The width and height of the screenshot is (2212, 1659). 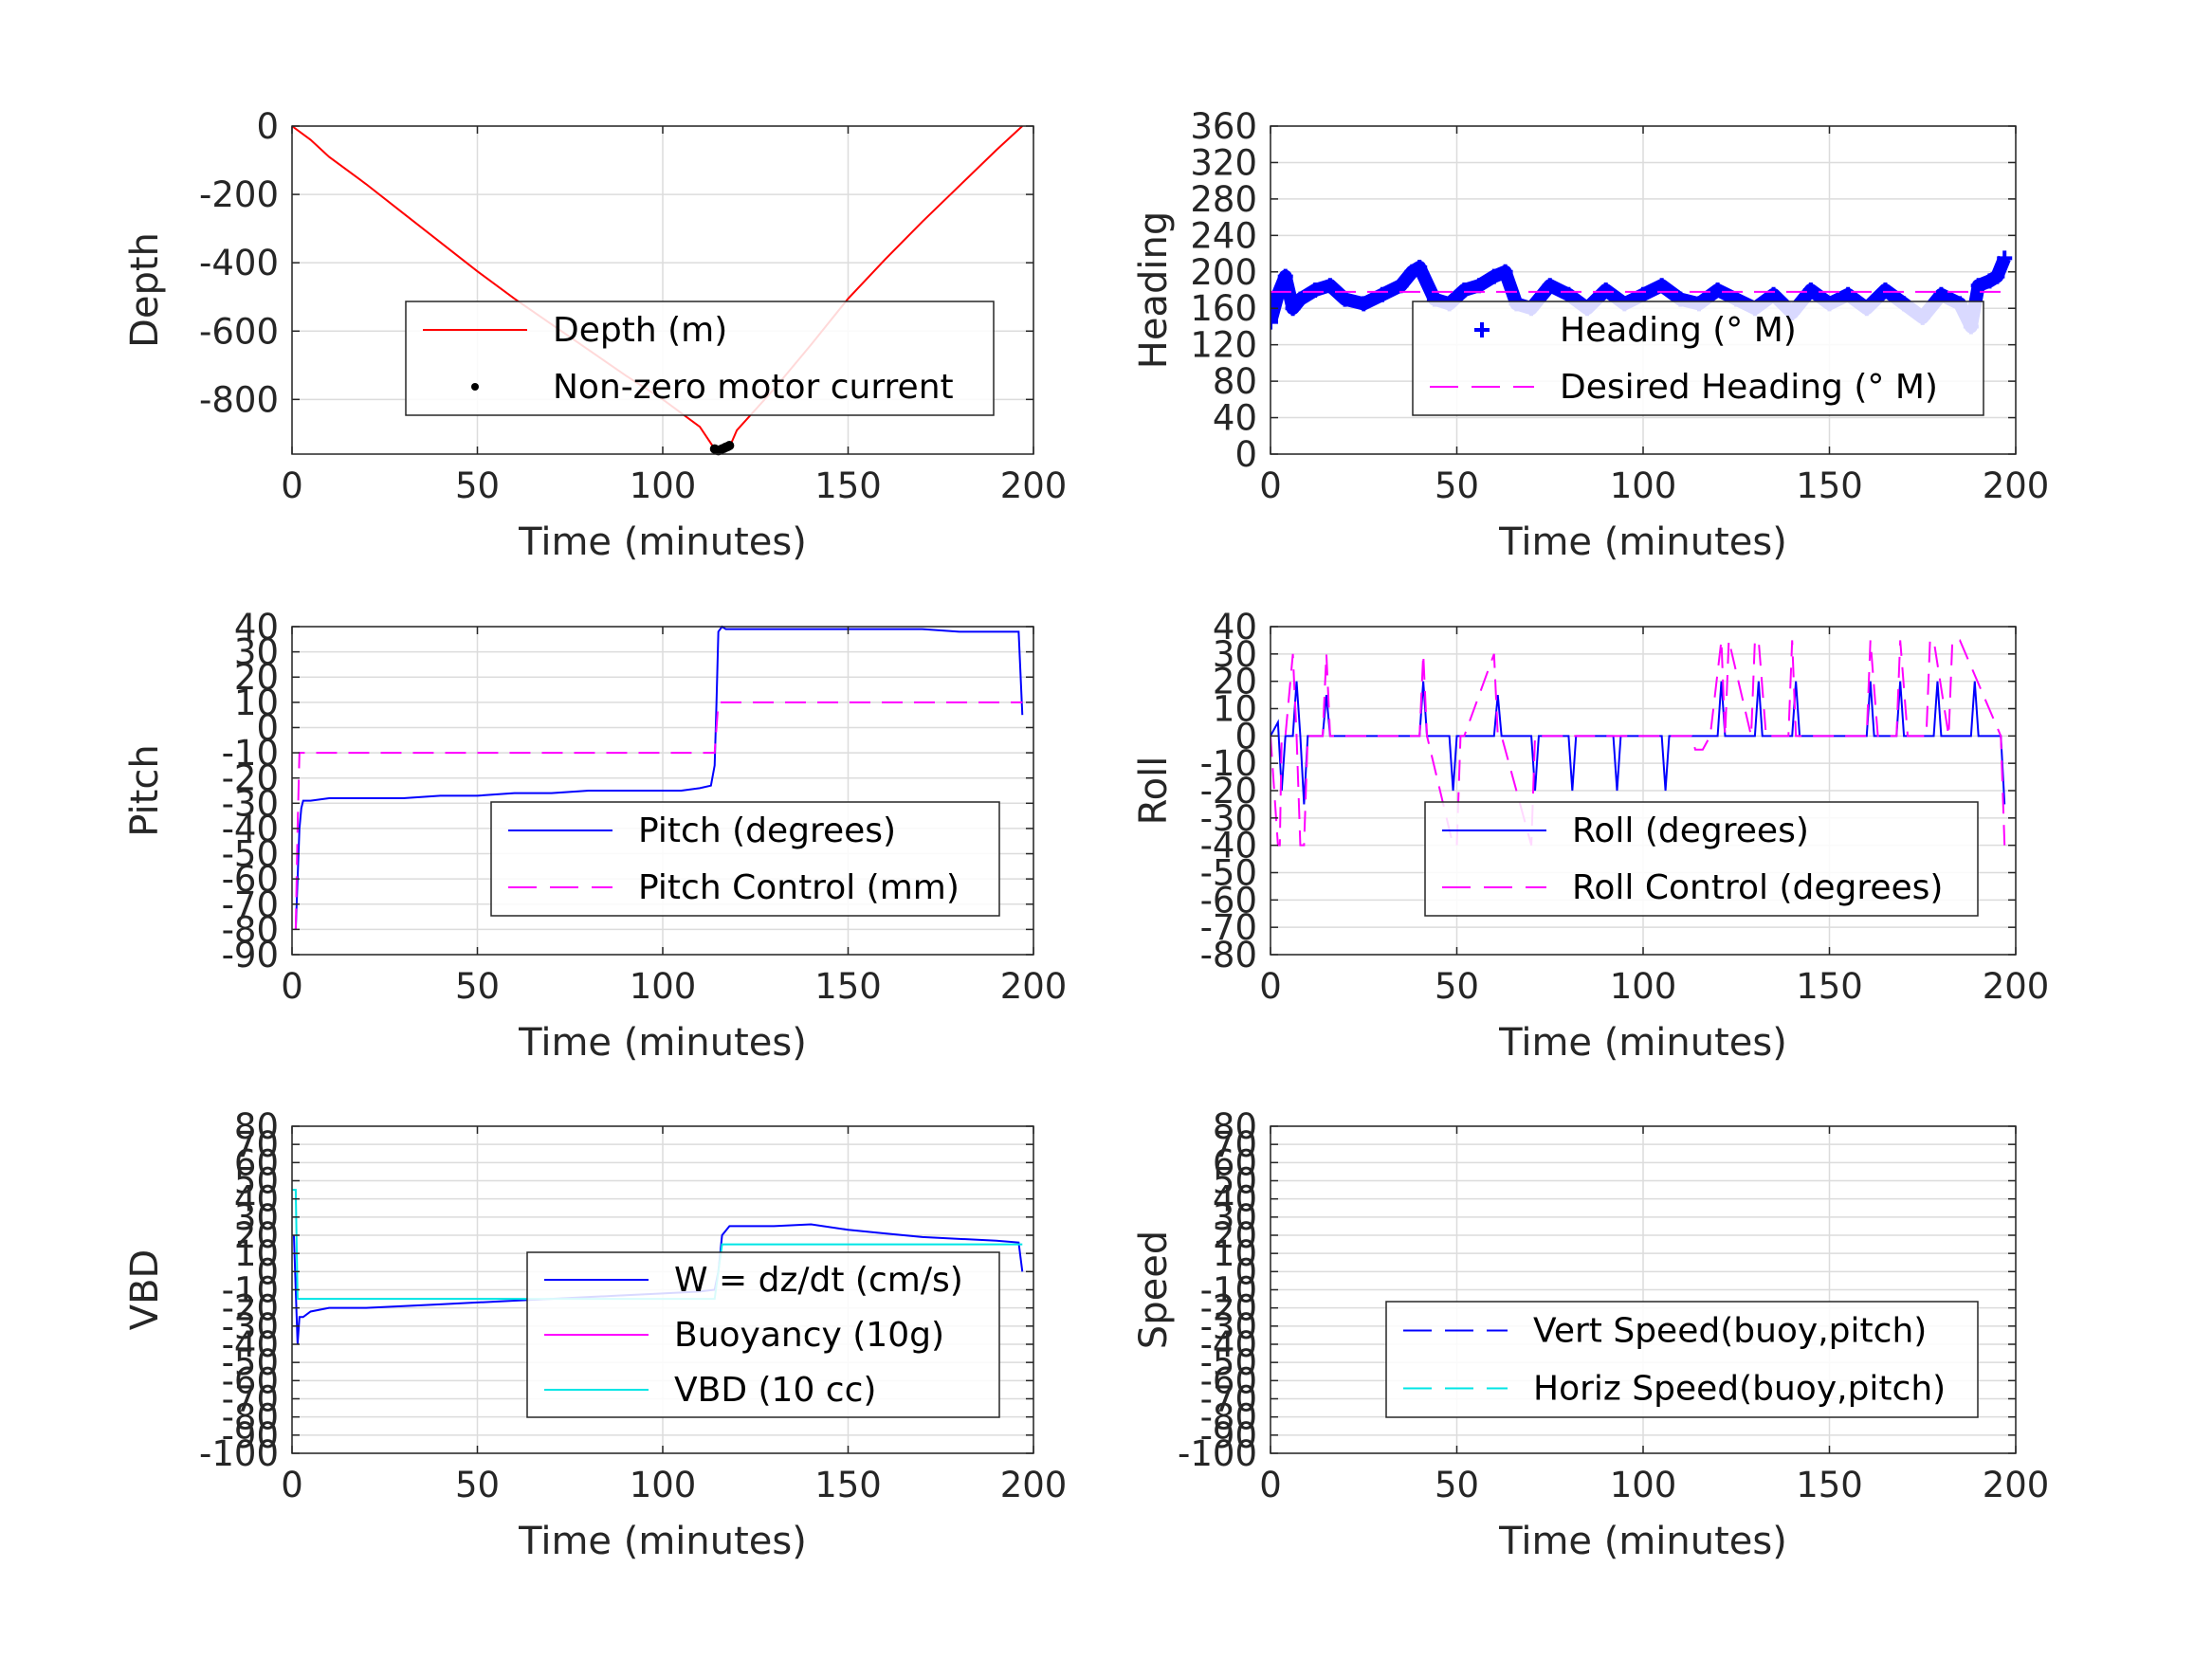 I want to click on legend-label: VBD (10 cc), so click(x=775, y=1390).